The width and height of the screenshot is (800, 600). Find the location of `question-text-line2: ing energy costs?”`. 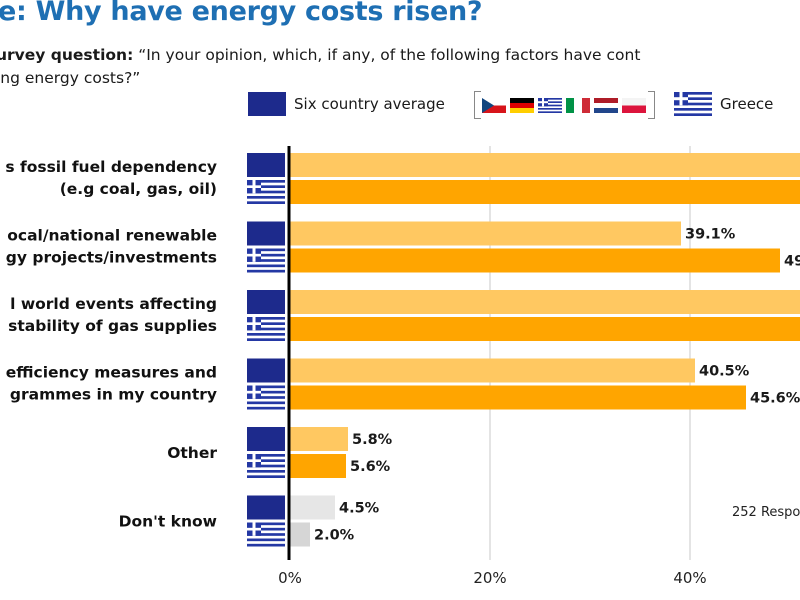

question-text-line2: ing energy costs?” is located at coordinates (70, 78).